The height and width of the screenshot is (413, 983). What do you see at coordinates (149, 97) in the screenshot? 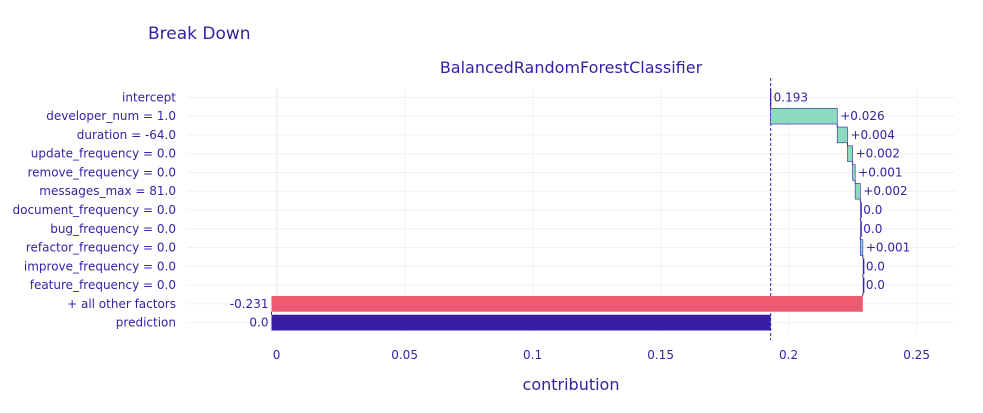
I see `y-tick-label: intercept` at bounding box center [149, 97].